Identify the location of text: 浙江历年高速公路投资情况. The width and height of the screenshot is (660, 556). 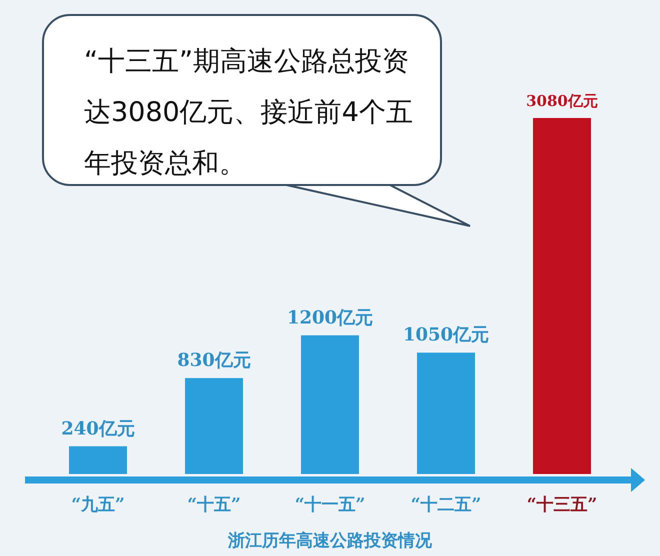
(330, 541).